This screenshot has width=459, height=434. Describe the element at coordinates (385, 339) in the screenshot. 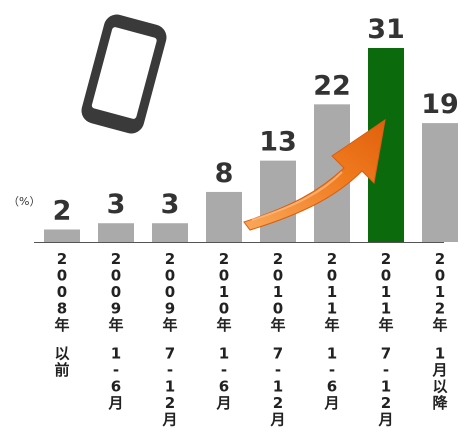

I see `x-tick-label-6: 2 0 1 1 年 7 -1 2 月` at that location.